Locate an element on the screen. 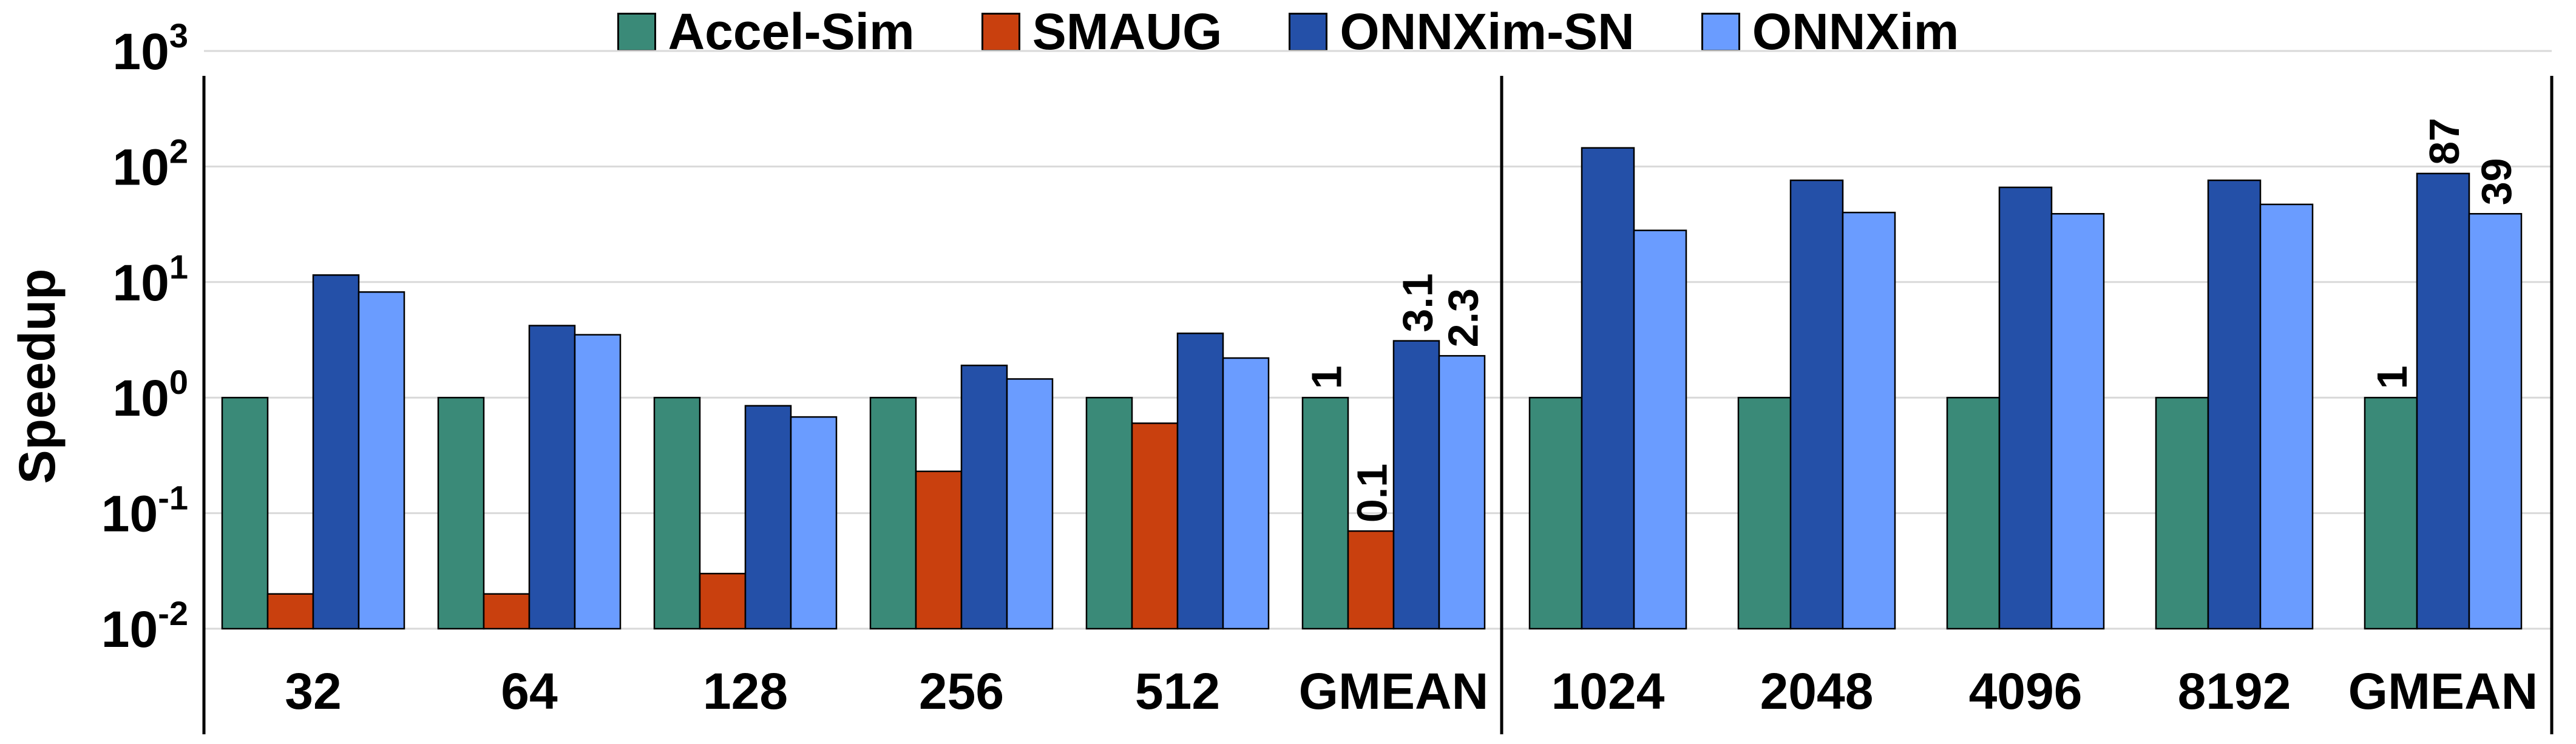  y-tick-exponent: -2 is located at coordinates (173, 613).